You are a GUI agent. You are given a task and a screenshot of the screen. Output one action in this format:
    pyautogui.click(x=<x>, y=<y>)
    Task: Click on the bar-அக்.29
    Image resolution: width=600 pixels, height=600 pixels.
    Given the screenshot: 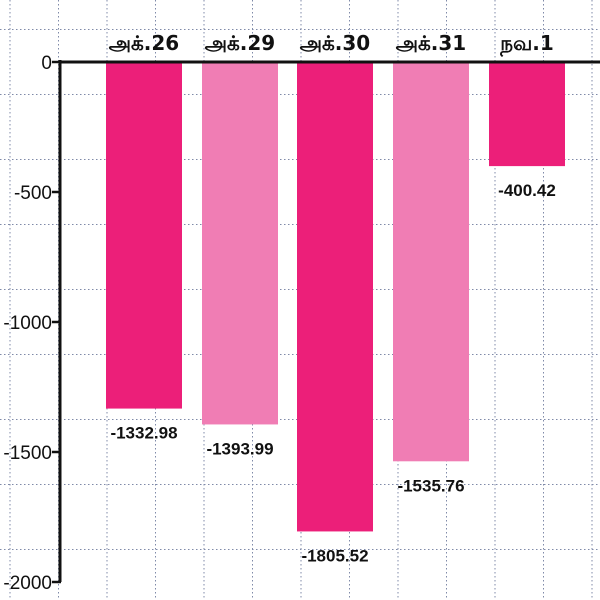 What is the action you would take?
    pyautogui.click(x=240, y=243)
    